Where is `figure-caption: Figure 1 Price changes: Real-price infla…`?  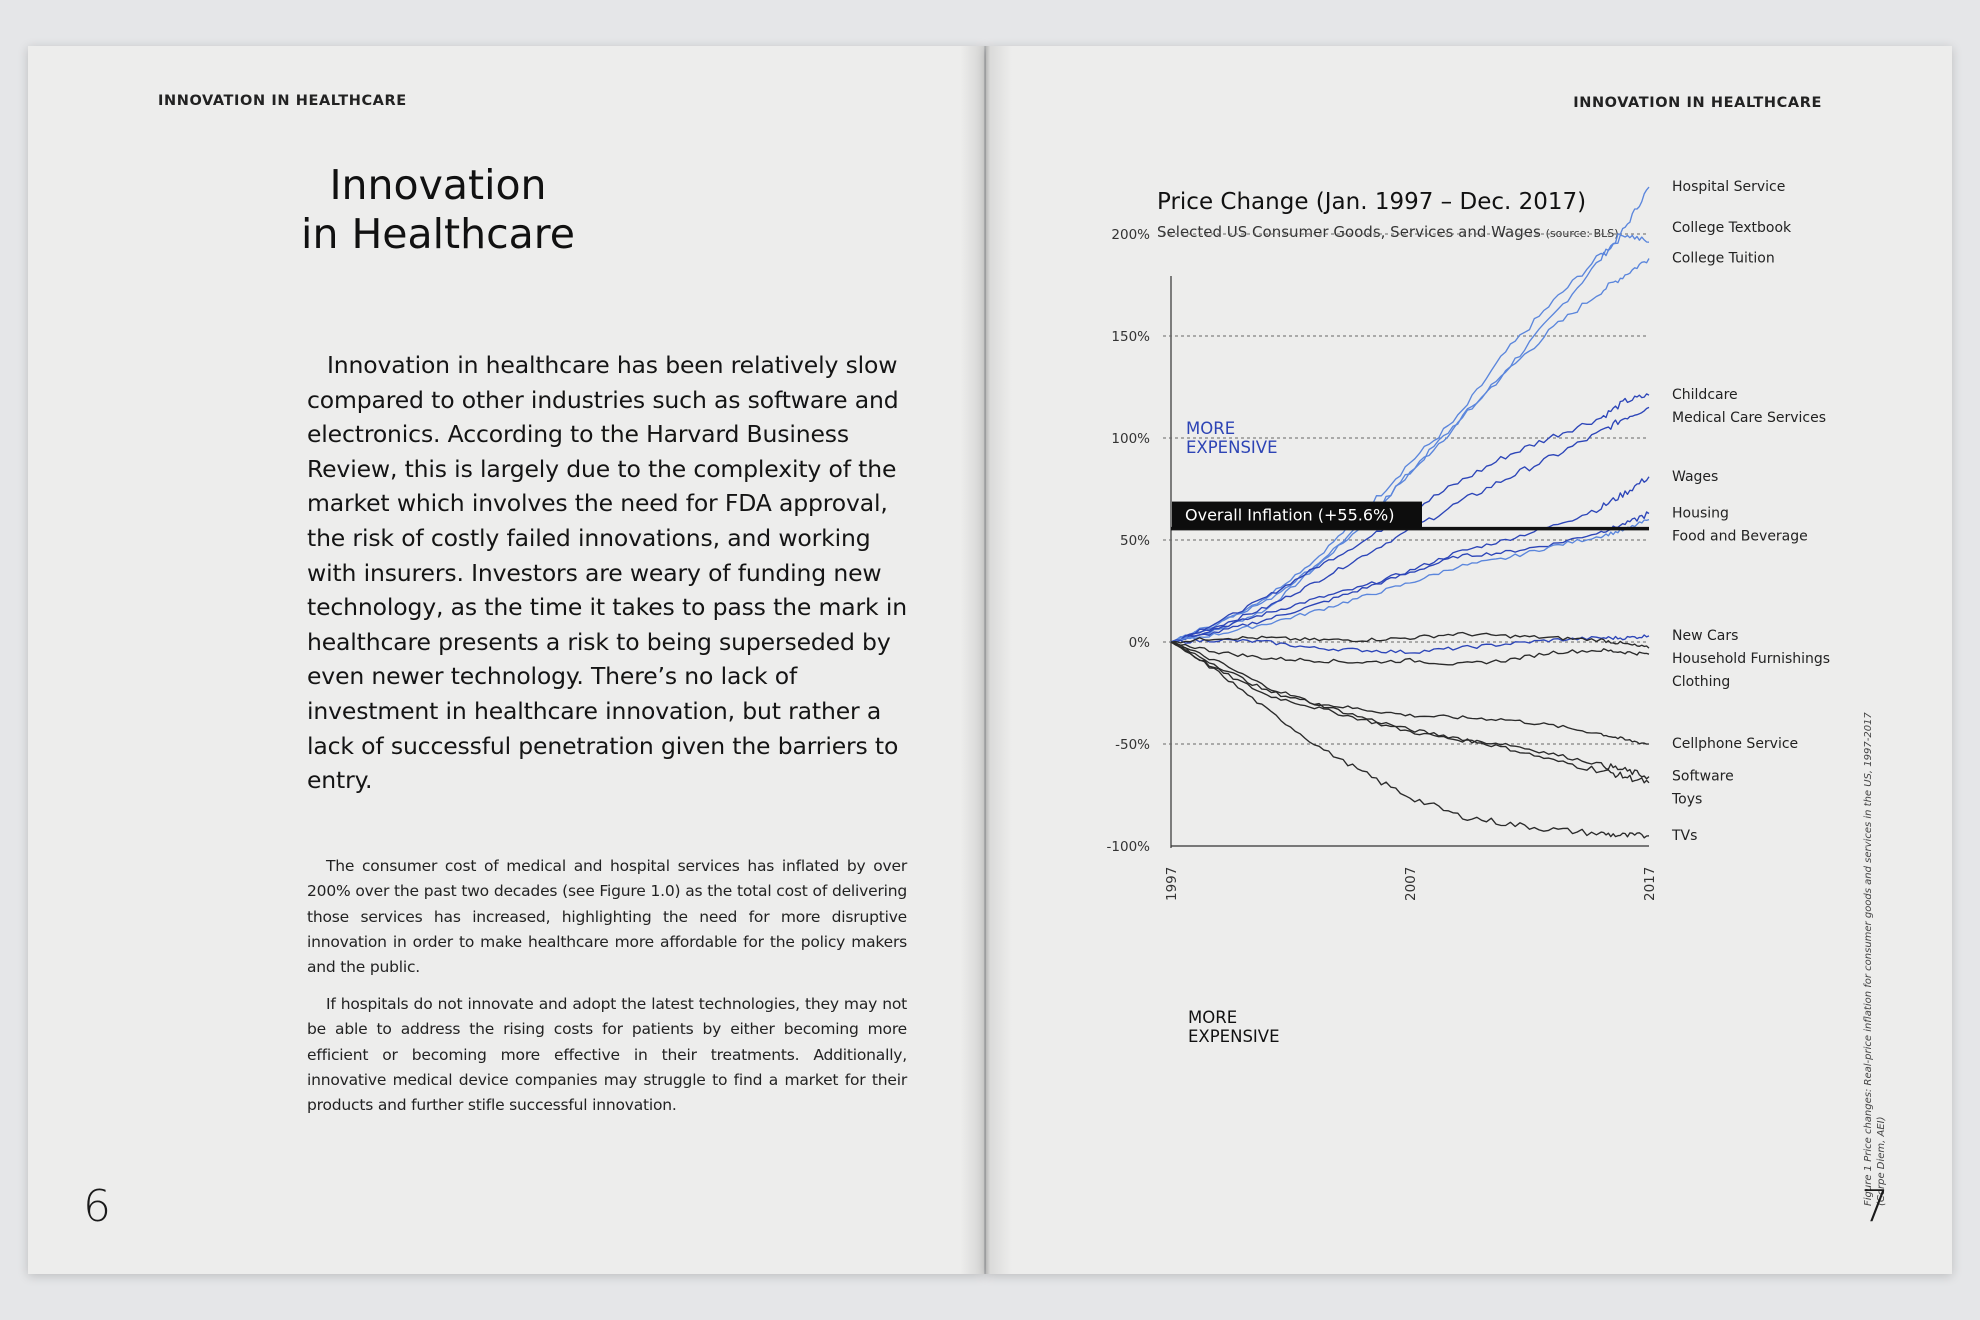
figure-caption: Figure 1 Price changes: Real-price infla… is located at coordinates (1882, 906).